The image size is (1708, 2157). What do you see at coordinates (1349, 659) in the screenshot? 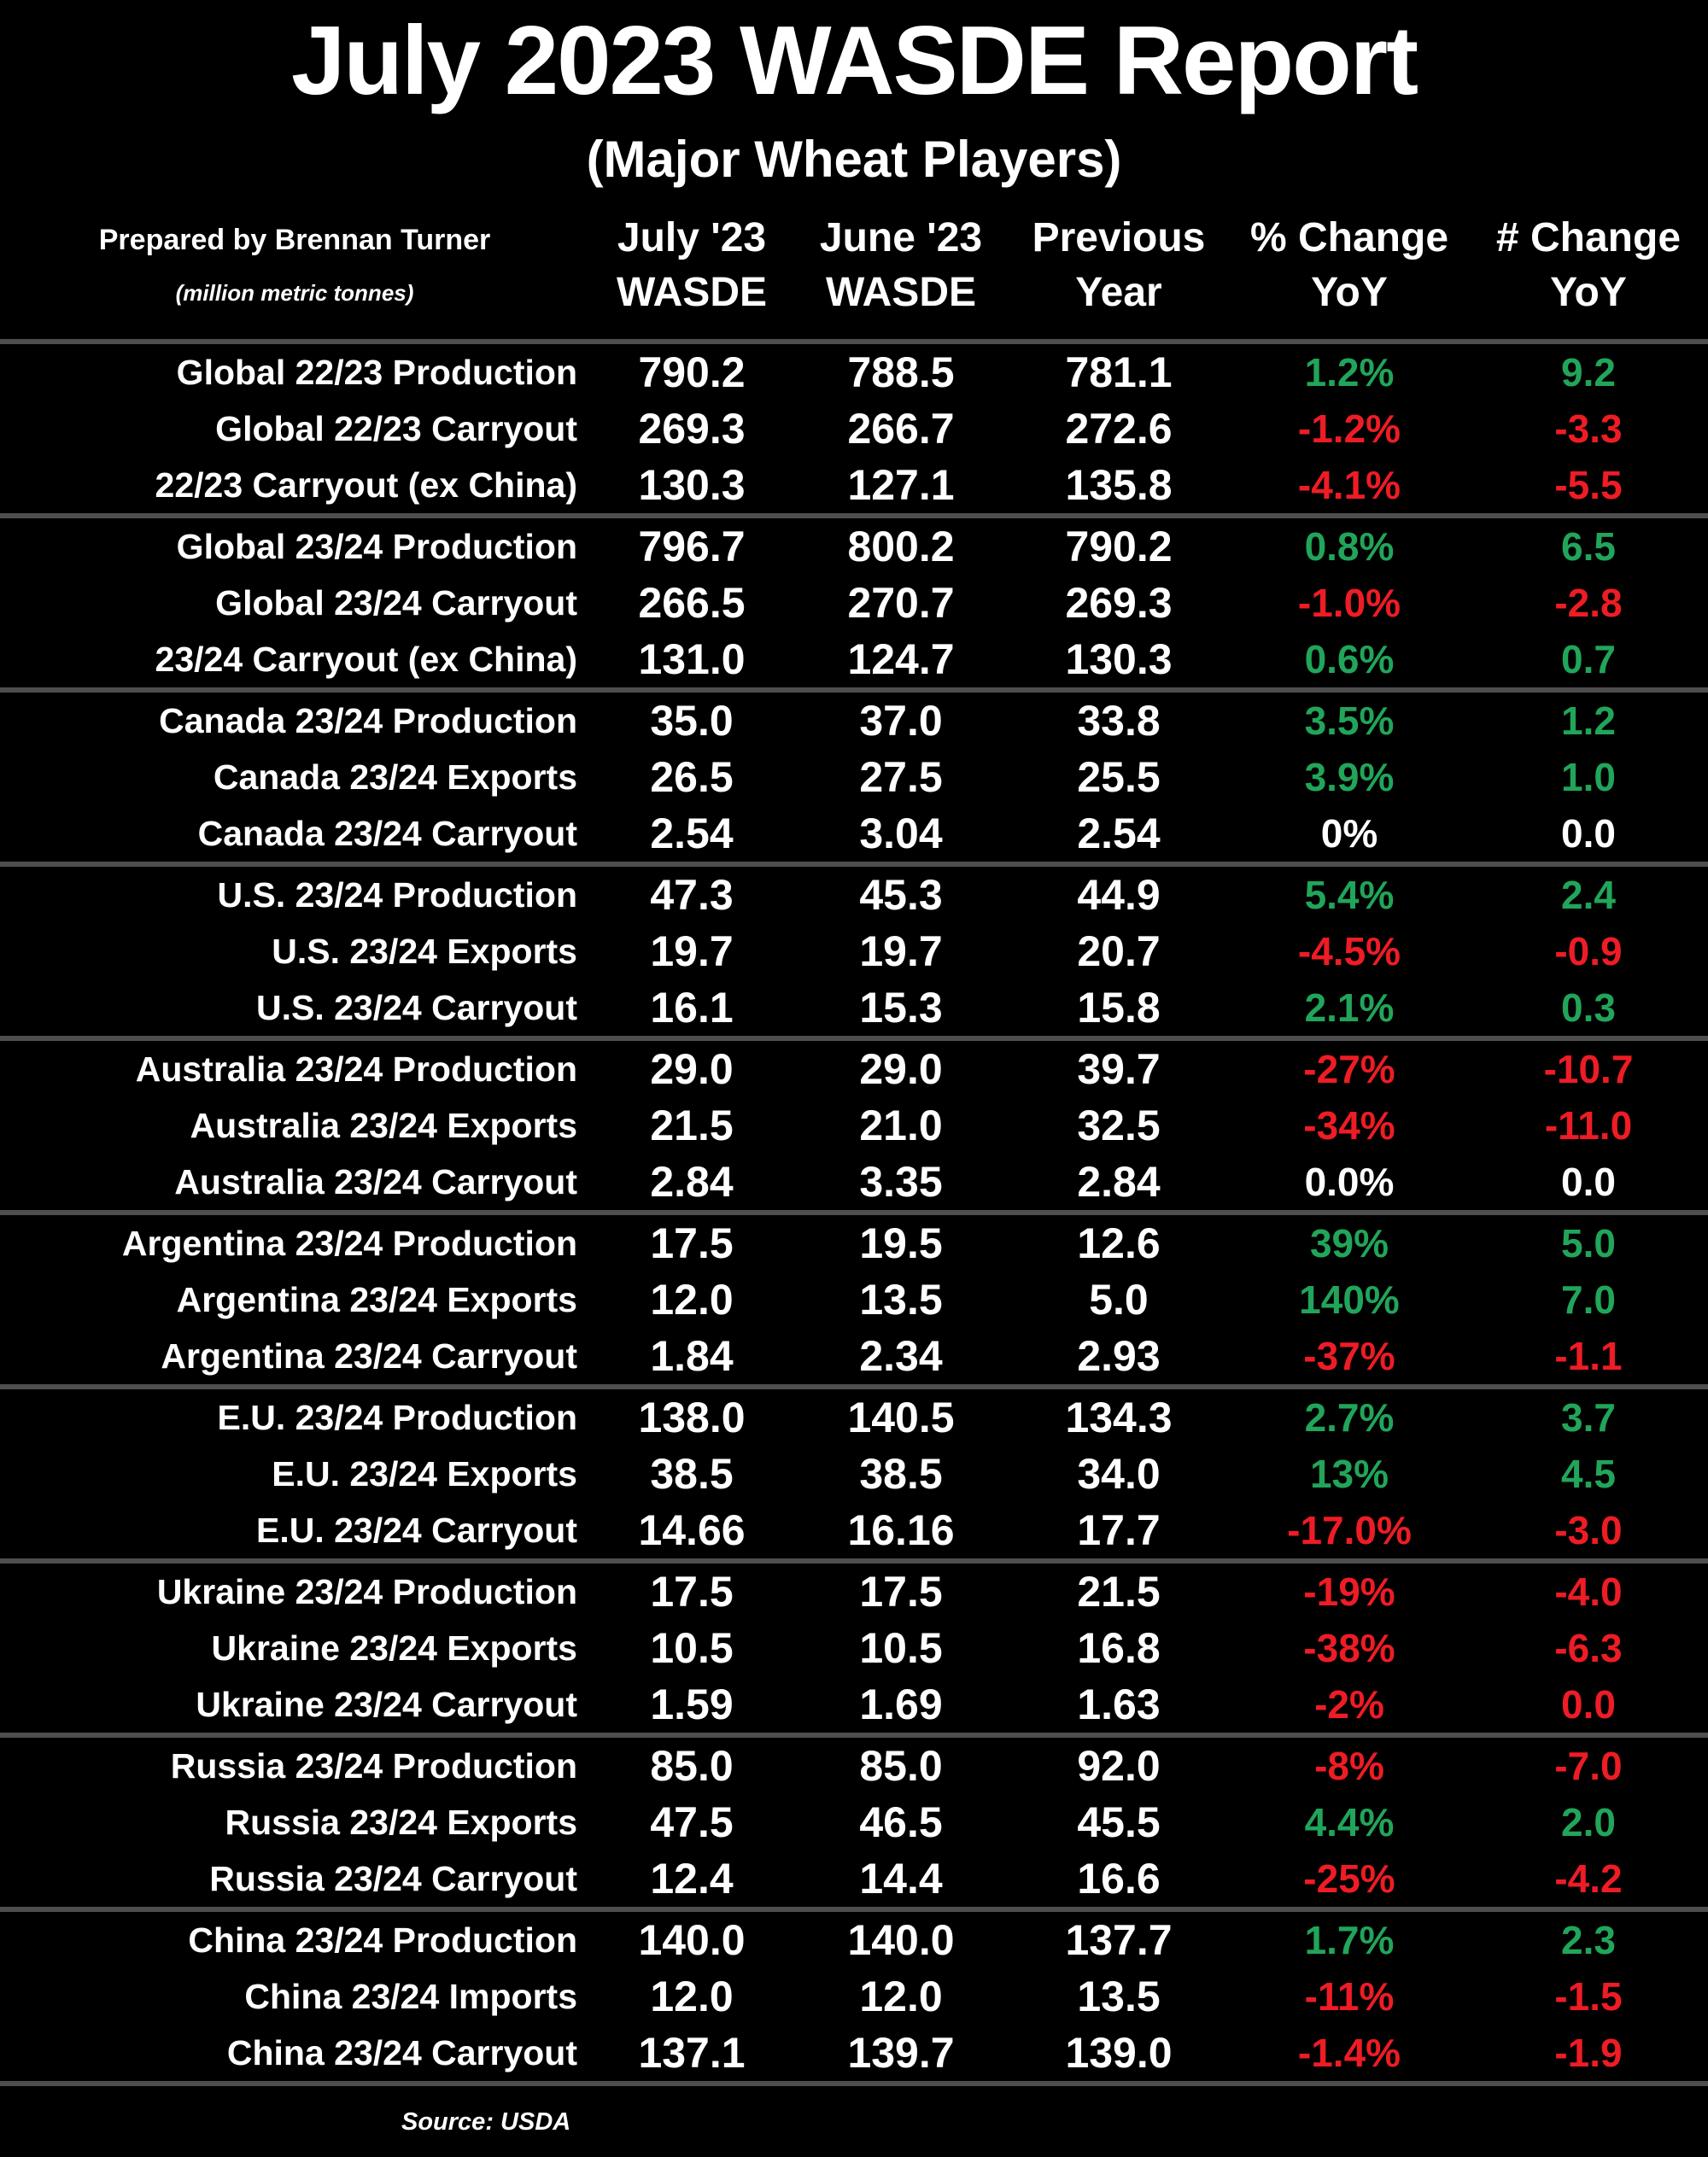
I see `value-pct-change-yoy: 0.6%` at bounding box center [1349, 659].